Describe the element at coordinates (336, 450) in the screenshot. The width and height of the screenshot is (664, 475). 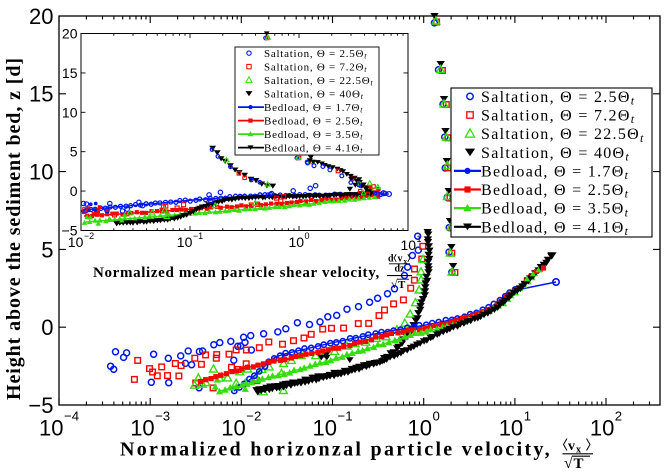
I see `svg-text:Normalized horizonzal particle: Normalized horizonzal particle velocity,` at that location.